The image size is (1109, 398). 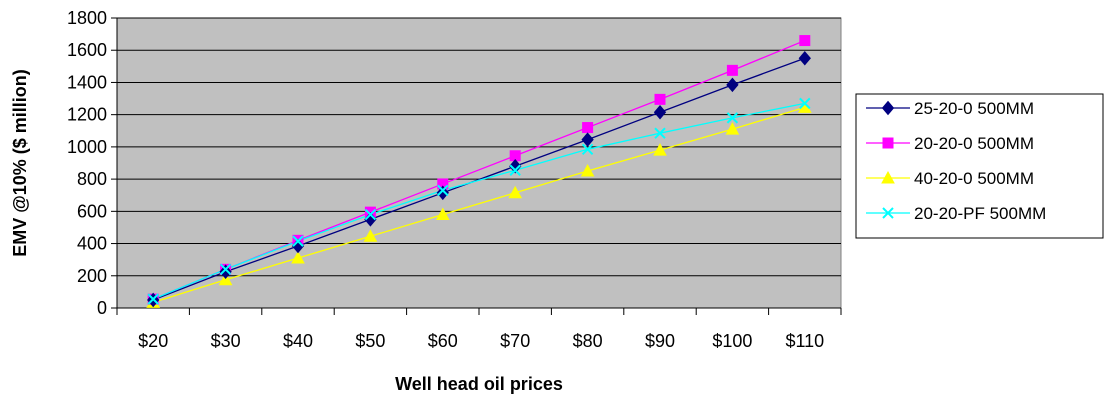 I want to click on y-axis: 0 200 400 600 800 1000 1200 1400 1600 1800, so click(x=92, y=163).